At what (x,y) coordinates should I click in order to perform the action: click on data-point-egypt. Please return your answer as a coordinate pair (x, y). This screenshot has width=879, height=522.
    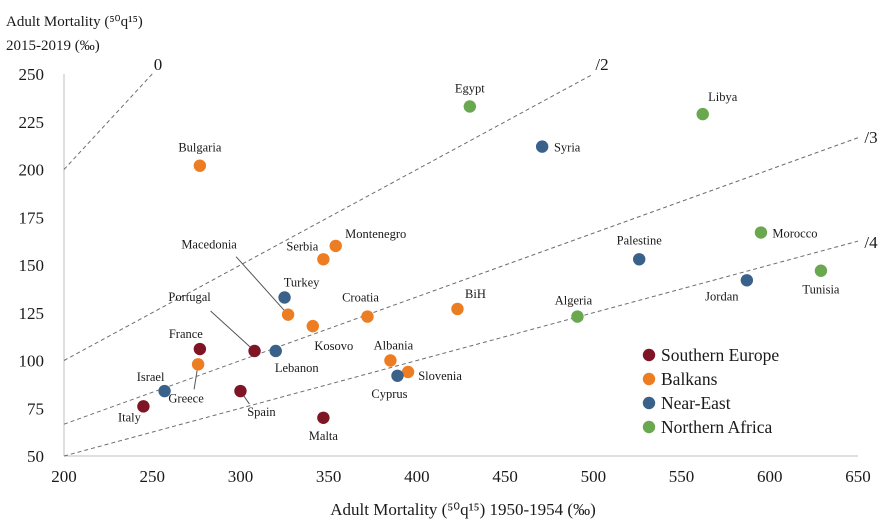
    Looking at the image, I should click on (470, 106).